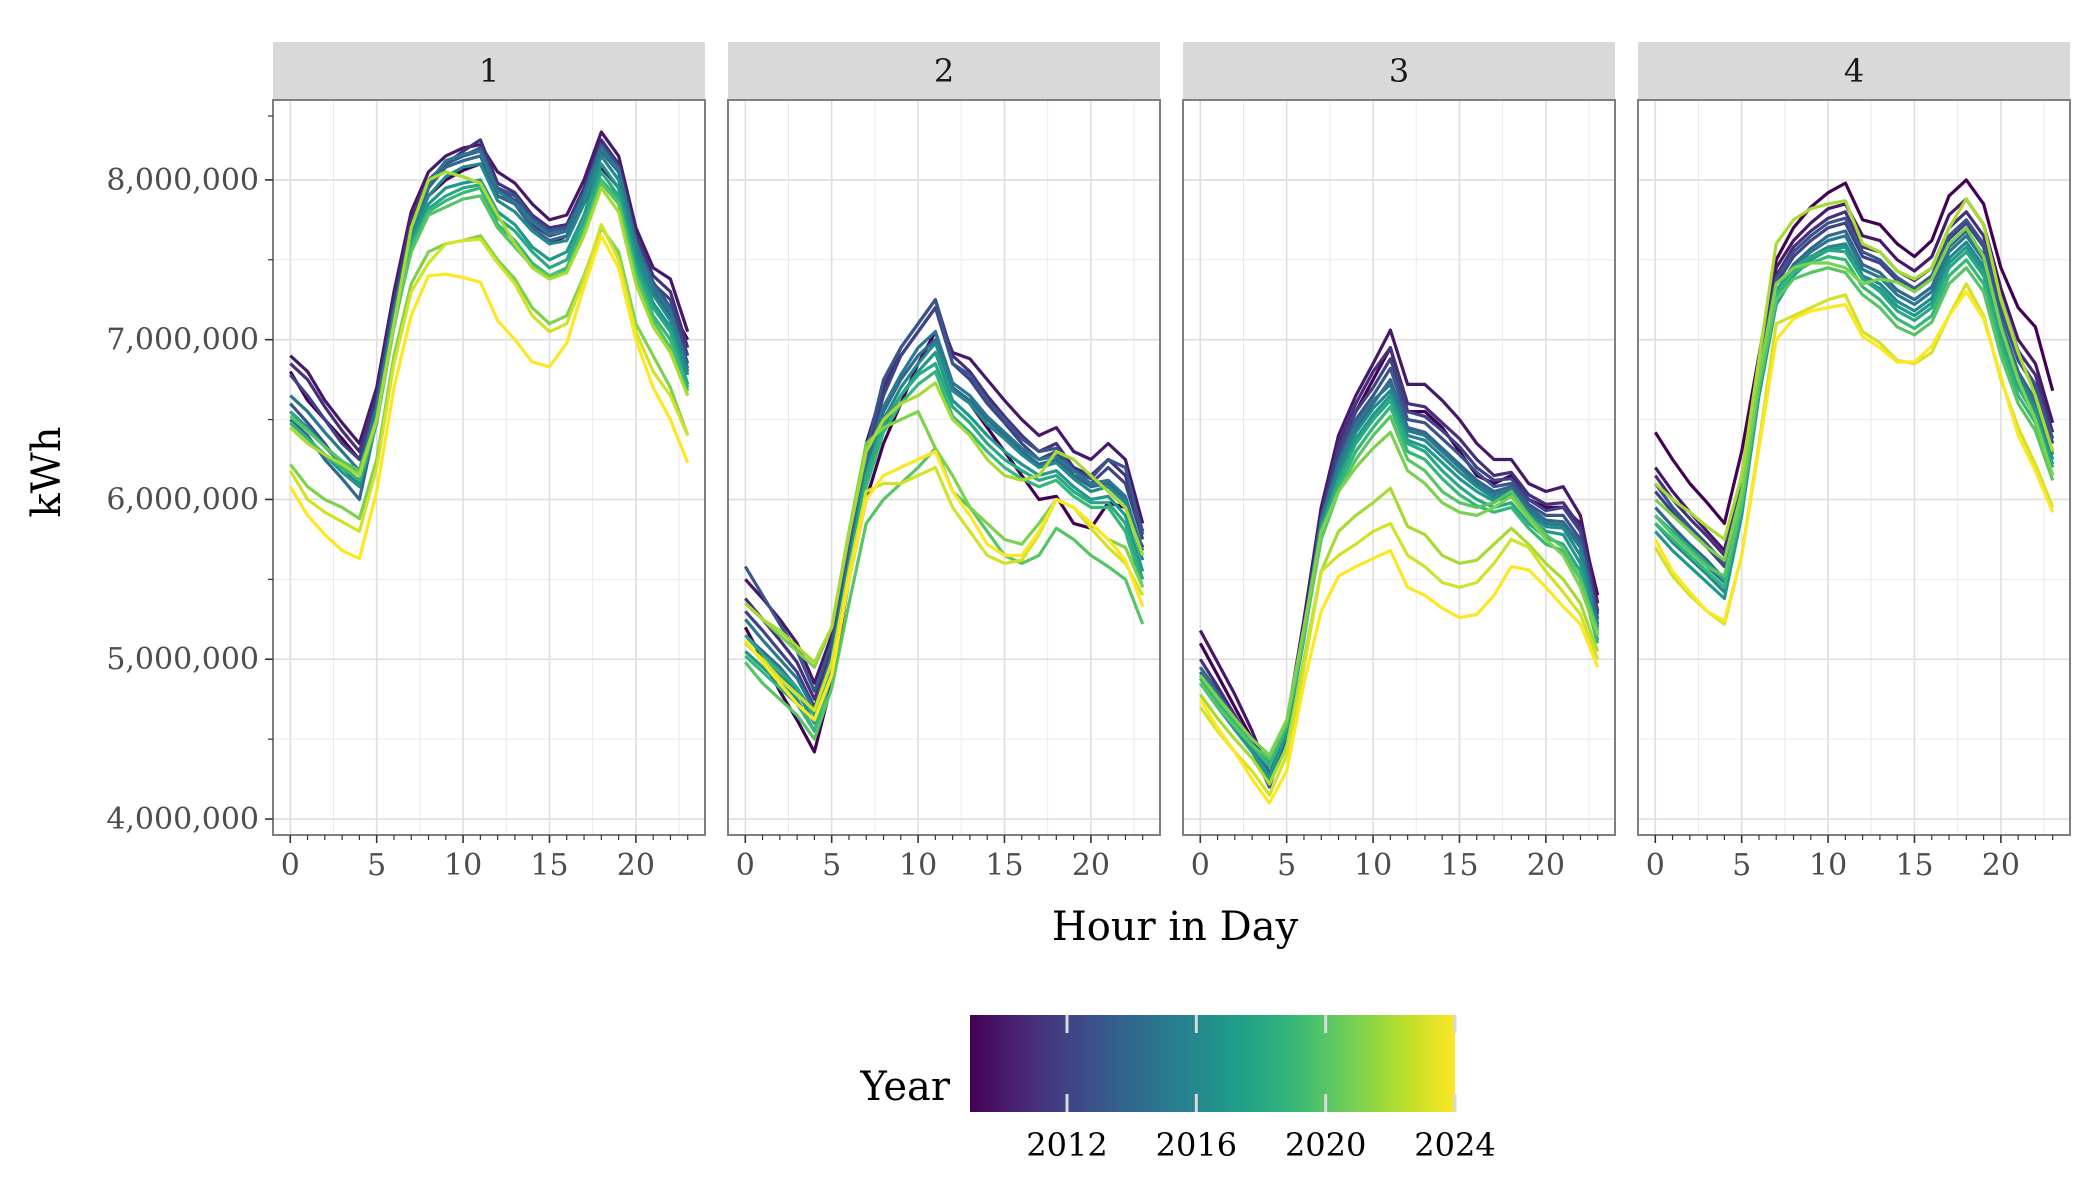 Image resolution: width=2100 pixels, height=1200 pixels. Describe the element at coordinates (1196, 1145) in the screenshot. I see `colorbar-tick-label: 2016` at that location.